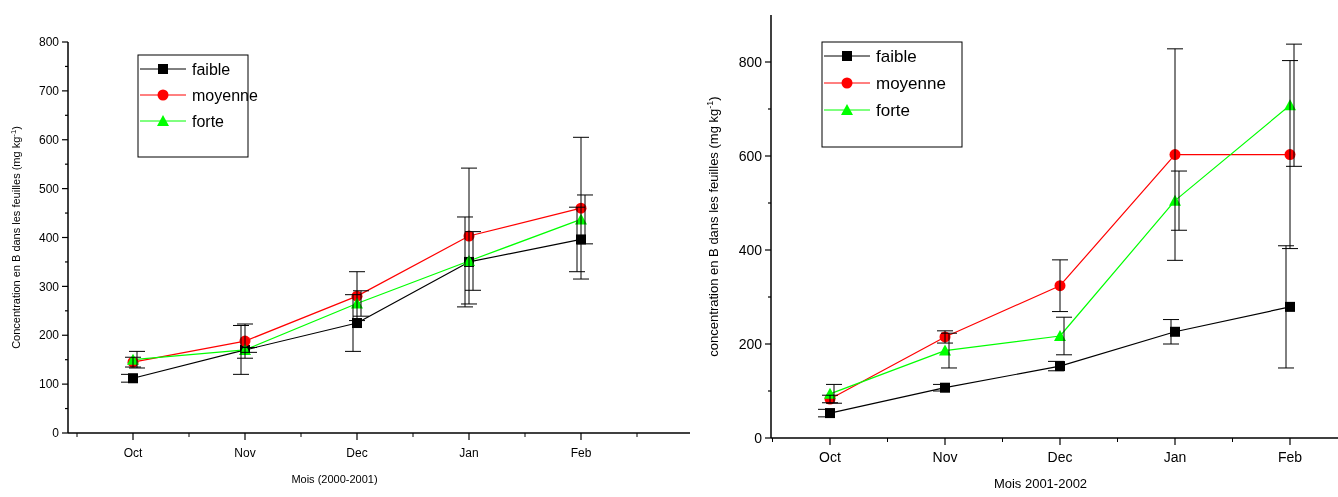  Describe the element at coordinates (49, 188) in the screenshot. I see `y-tick-label: 500` at that location.